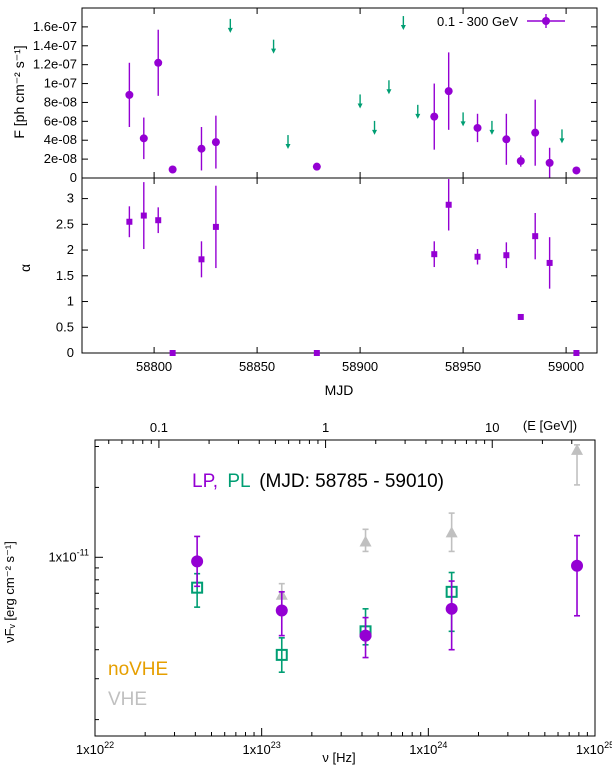 The height and width of the screenshot is (769, 612). What do you see at coordinates (205, 481) in the screenshot?
I see `sed-title-lp: LP,` at bounding box center [205, 481].